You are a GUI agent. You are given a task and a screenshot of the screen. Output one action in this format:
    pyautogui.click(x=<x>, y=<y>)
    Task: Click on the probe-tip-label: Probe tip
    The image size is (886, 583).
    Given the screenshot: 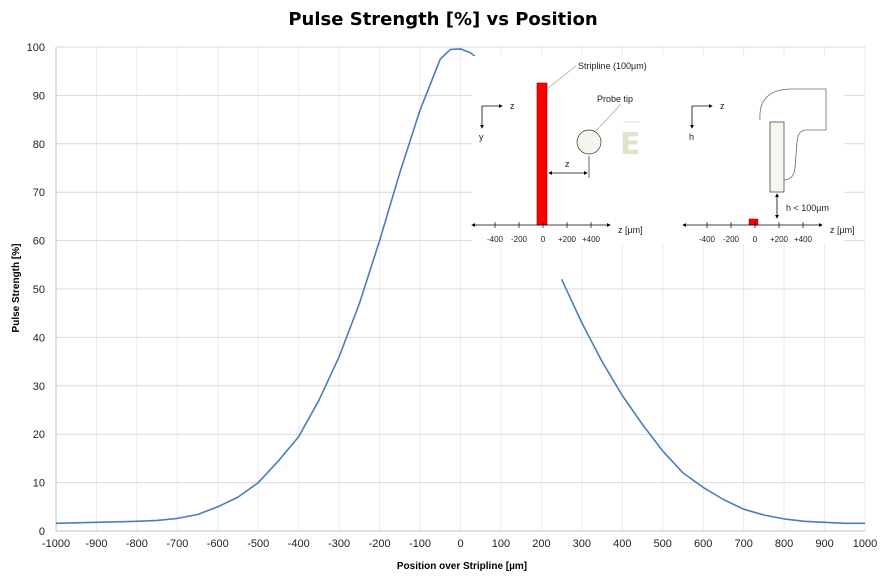 What is the action you would take?
    pyautogui.click(x=615, y=99)
    